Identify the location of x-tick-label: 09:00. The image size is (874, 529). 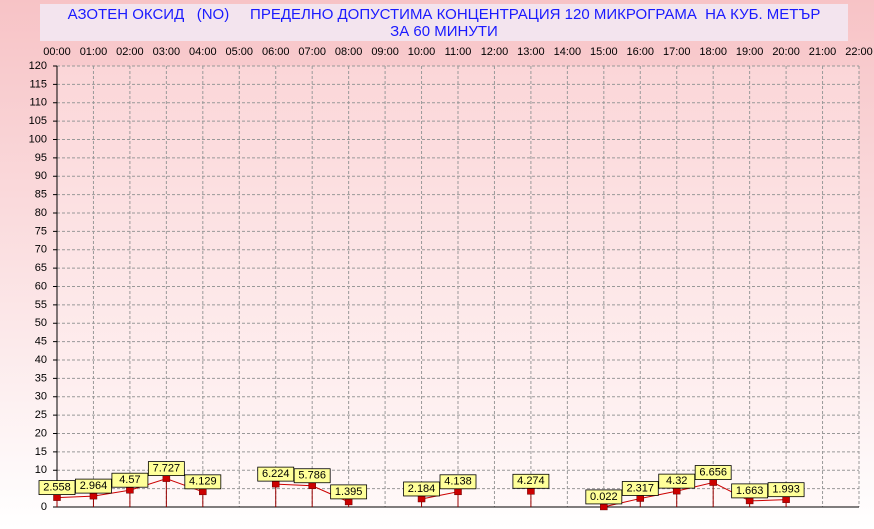
(385, 52).